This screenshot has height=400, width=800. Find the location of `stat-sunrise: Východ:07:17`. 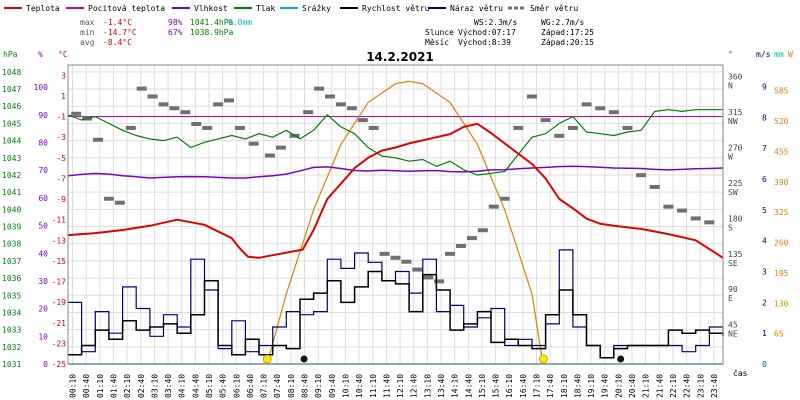

stat-sunrise: Východ:07:17 is located at coordinates (487, 32).